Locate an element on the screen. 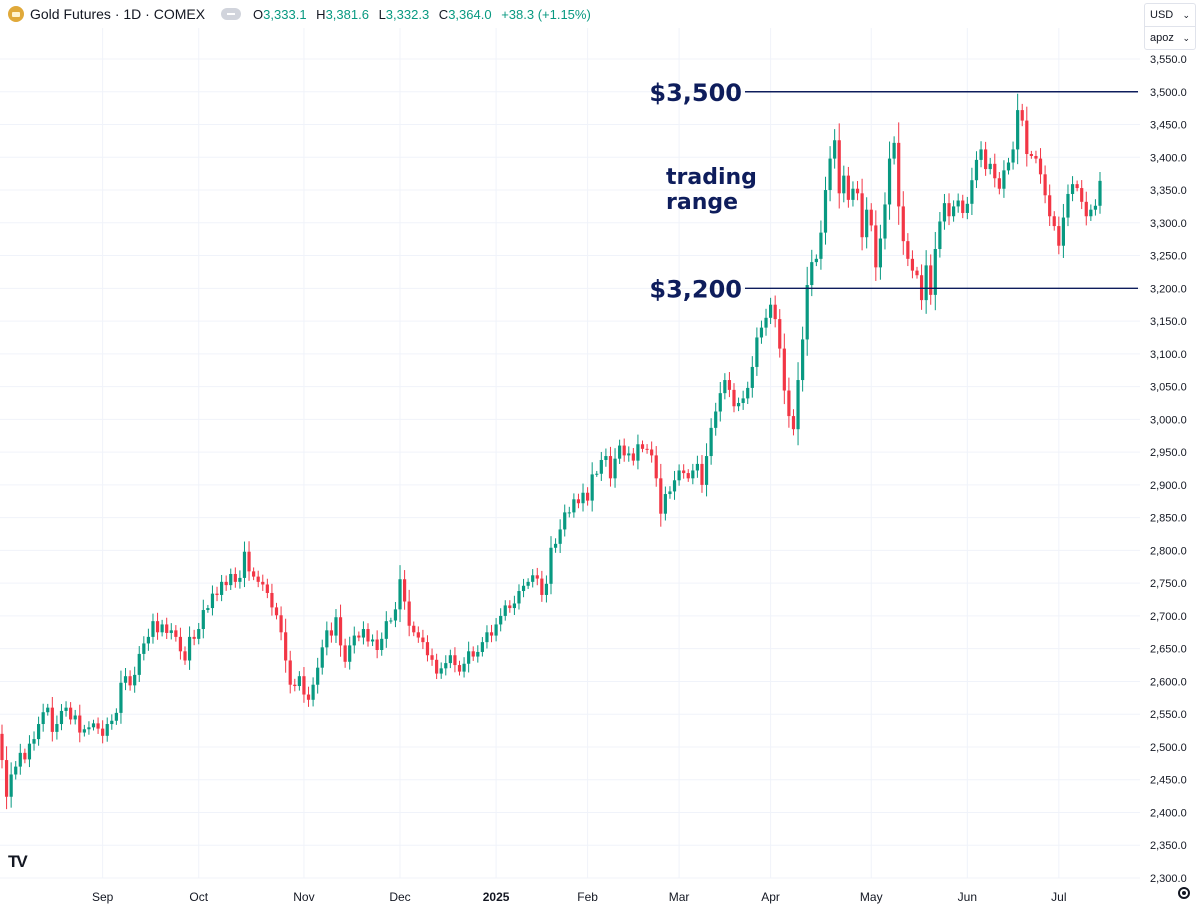  settings-icon is located at coordinates (1184, 893).